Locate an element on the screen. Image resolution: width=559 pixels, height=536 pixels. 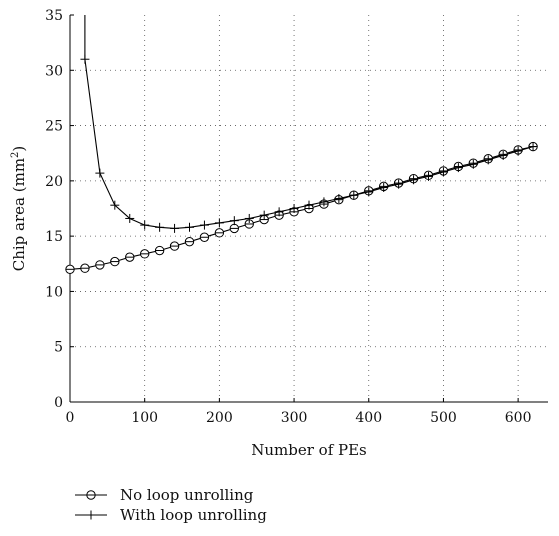
legend-item: With loop unrolling is located at coordinates (171, 515).